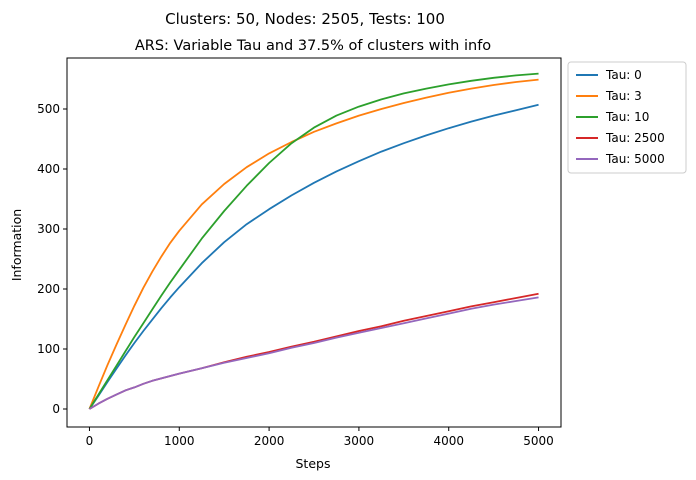  Describe the element at coordinates (48, 349) in the screenshot. I see `y-tick-label-1: 100` at that location.